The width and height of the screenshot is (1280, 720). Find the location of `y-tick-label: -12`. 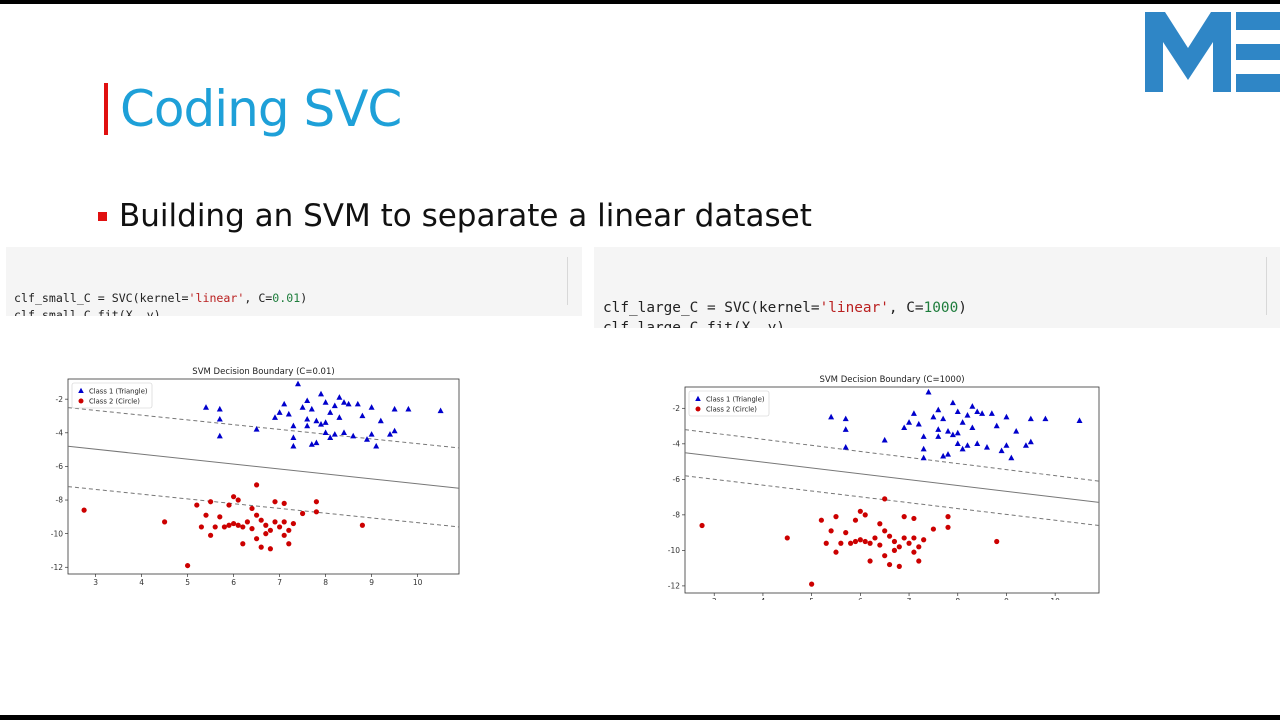

y-tick-label: -12 is located at coordinates (57, 567).